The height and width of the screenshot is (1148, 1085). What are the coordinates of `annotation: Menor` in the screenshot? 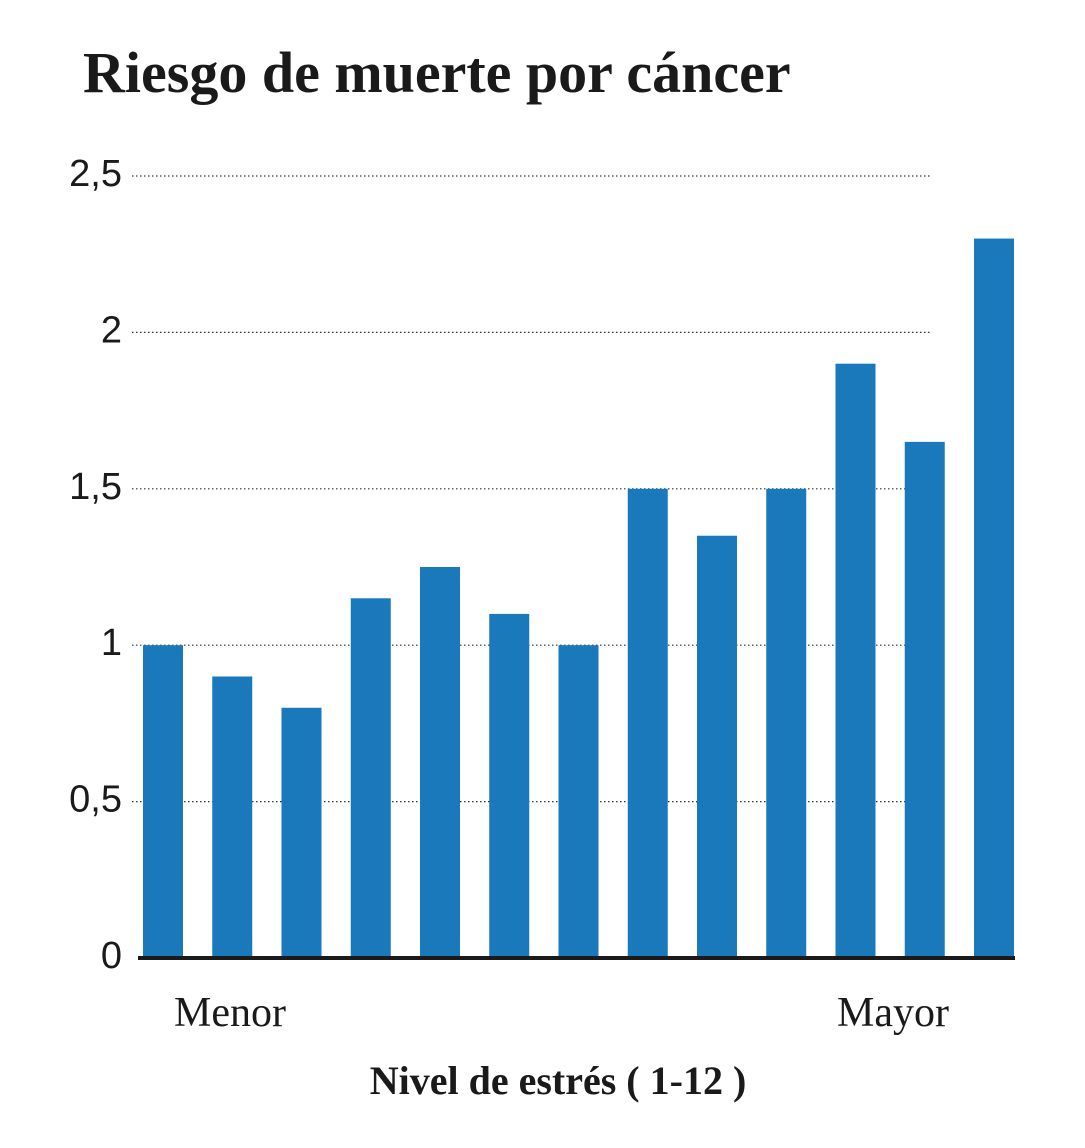 It's located at (230, 1013).